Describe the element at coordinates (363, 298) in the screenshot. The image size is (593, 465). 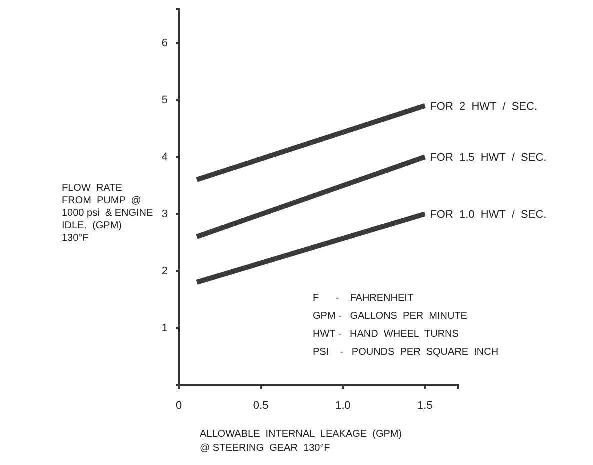
I see `annotation: F - FAHRENHEIT` at that location.